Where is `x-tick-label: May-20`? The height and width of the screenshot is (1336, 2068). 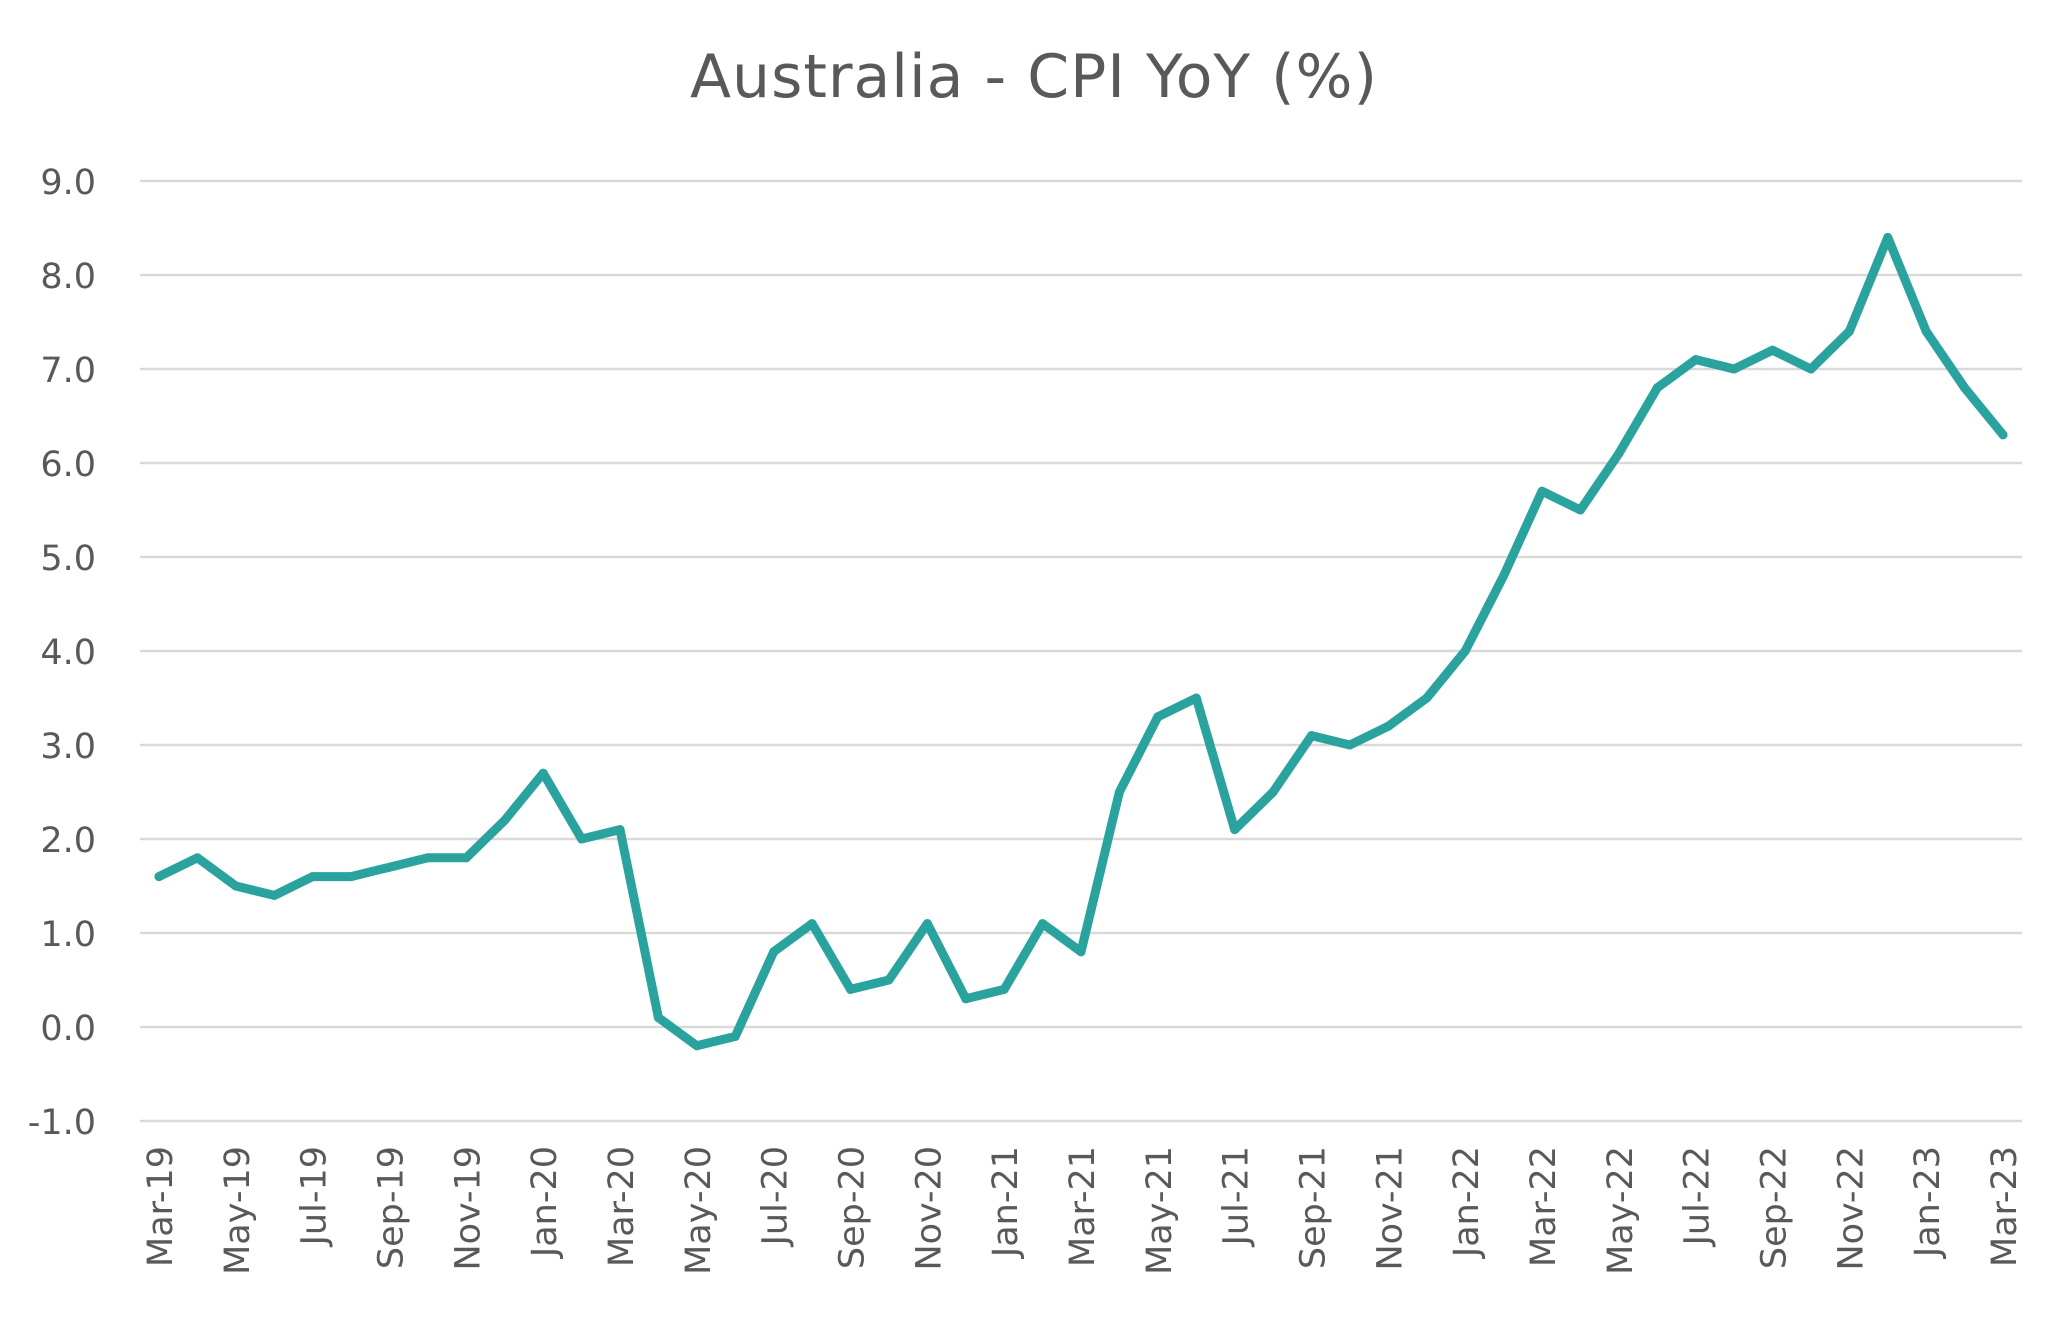 x-tick-label: May-20 is located at coordinates (699, 1210).